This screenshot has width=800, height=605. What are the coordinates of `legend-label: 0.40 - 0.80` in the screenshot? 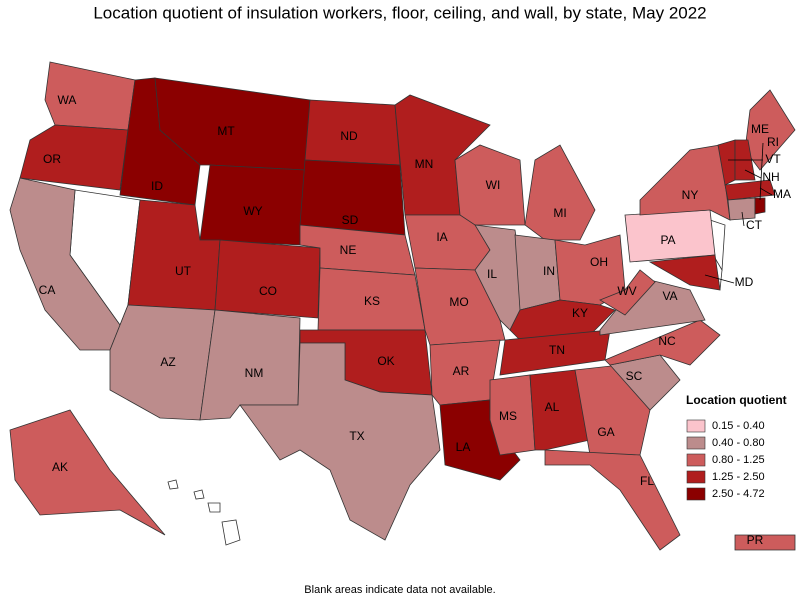 It's located at (738, 443).